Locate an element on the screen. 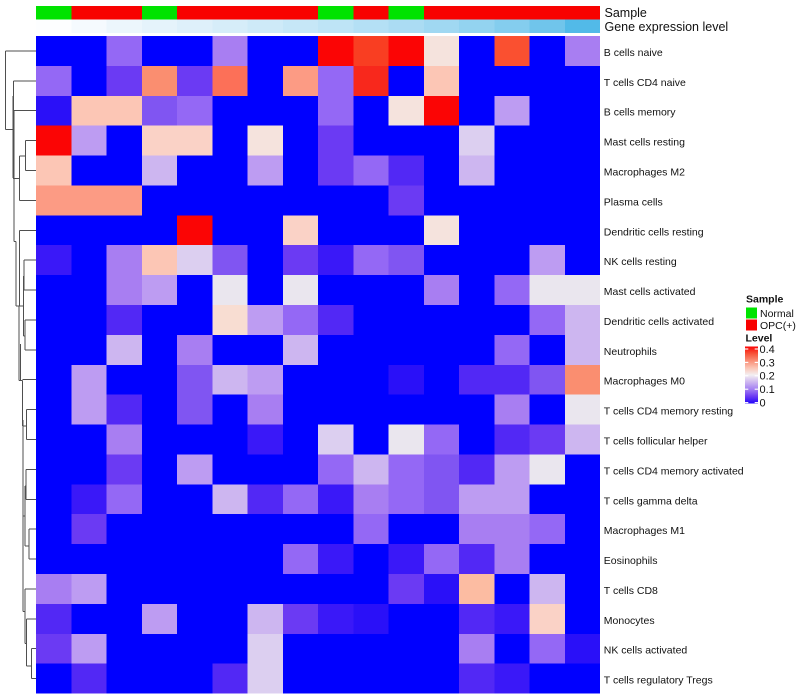 The height and width of the screenshot is (700, 800). svg-text: Dendritic cells activated is located at coordinates (659, 322).